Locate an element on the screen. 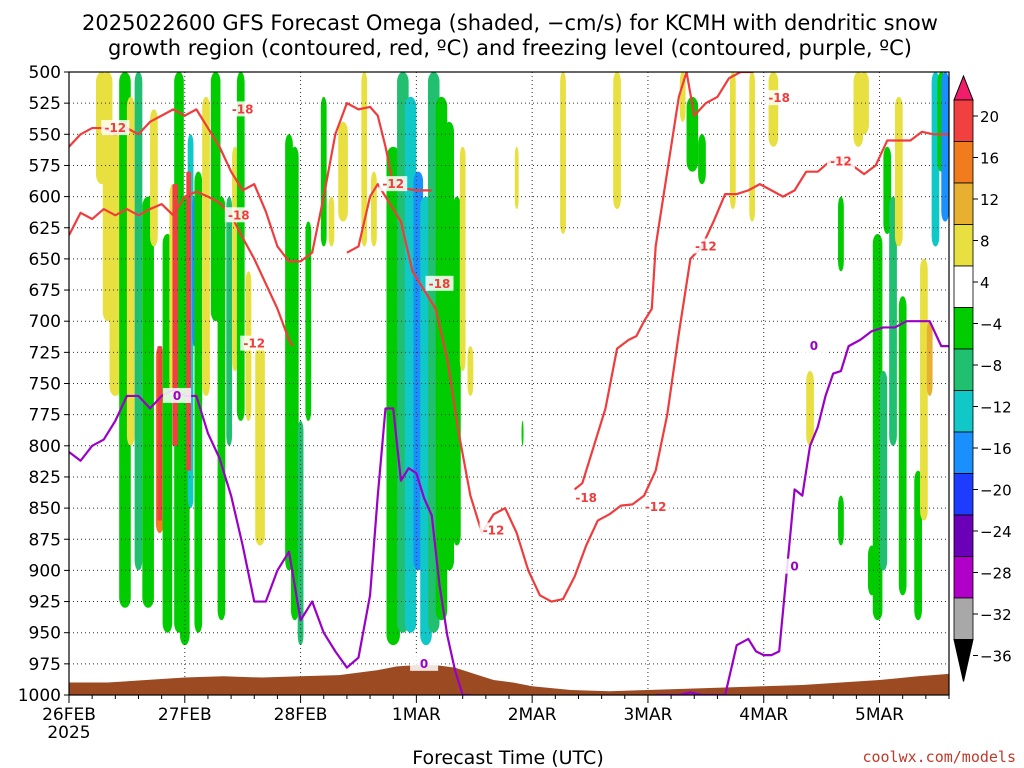  y-tick-label: 525 is located at coordinates (45, 104).